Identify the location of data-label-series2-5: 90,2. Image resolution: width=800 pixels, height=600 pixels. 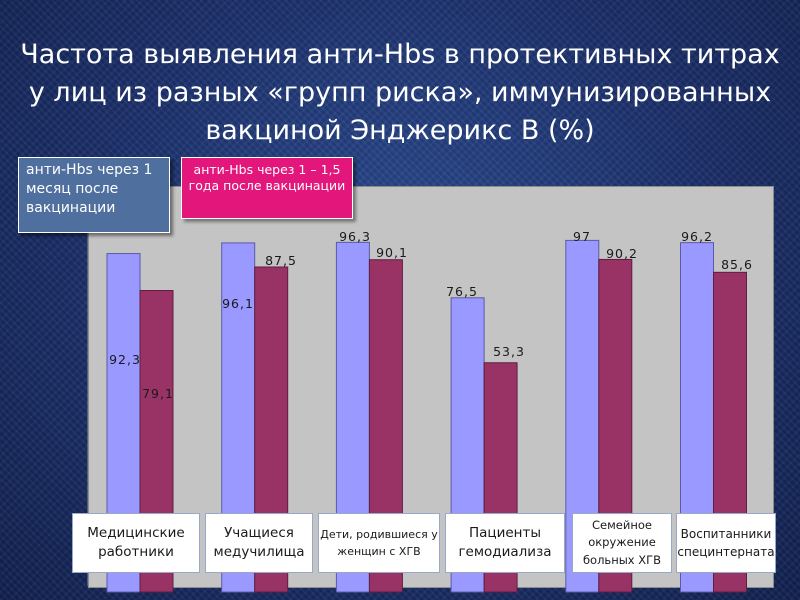
(622, 253).